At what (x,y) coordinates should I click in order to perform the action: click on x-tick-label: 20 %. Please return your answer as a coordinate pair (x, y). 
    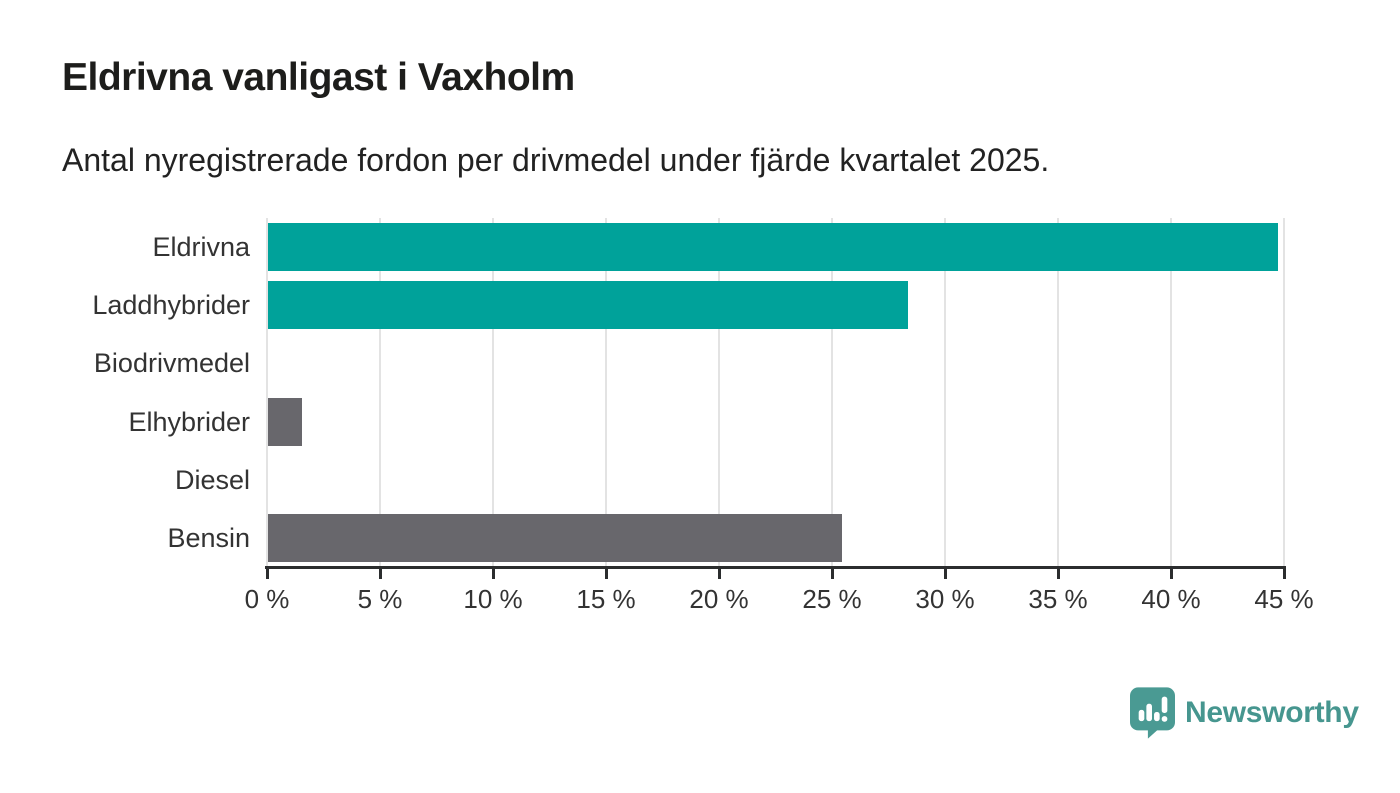
    Looking at the image, I should click on (719, 599).